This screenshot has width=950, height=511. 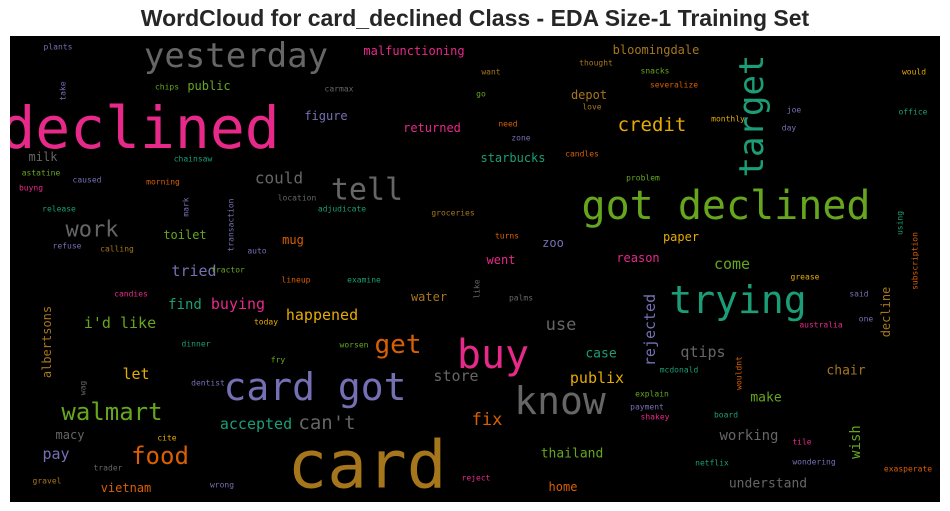 What do you see at coordinates (453, 213) in the screenshot?
I see `word-groceries: groceries` at bounding box center [453, 213].